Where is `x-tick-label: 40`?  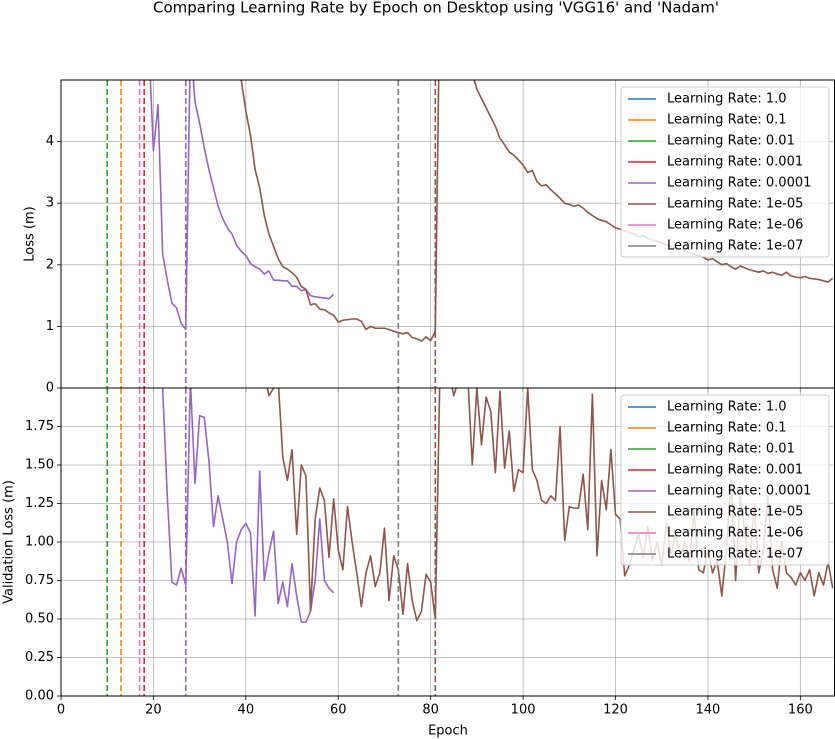 x-tick-label: 40 is located at coordinates (246, 710).